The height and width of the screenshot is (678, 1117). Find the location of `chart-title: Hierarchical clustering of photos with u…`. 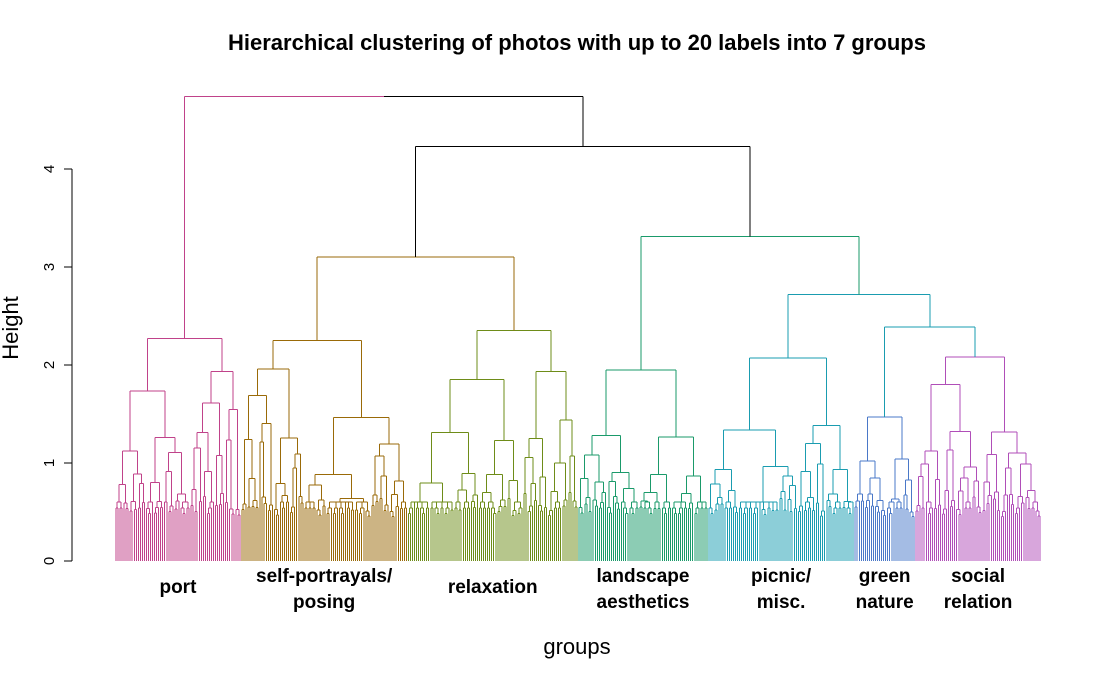

chart-title: Hierarchical clustering of photos with u… is located at coordinates (577, 42).